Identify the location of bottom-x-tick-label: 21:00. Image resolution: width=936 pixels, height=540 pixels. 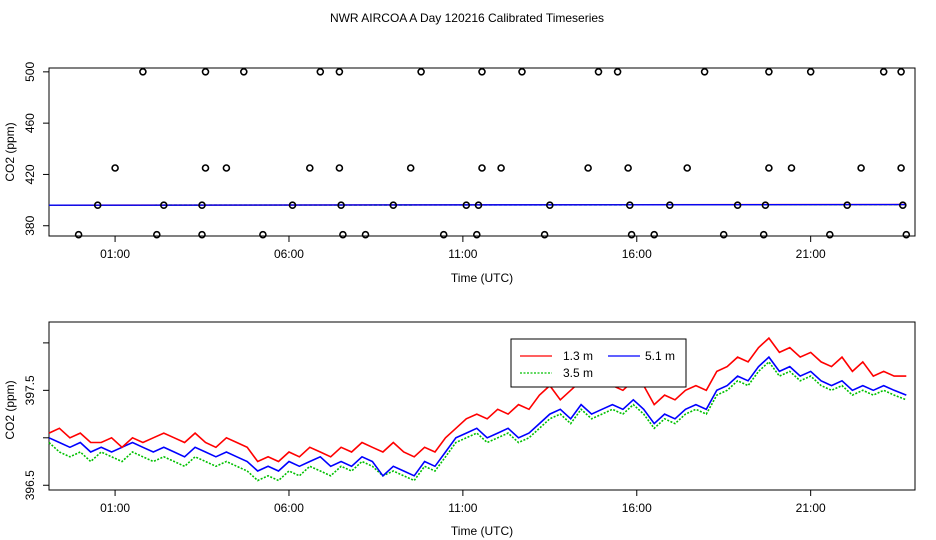
(811, 508).